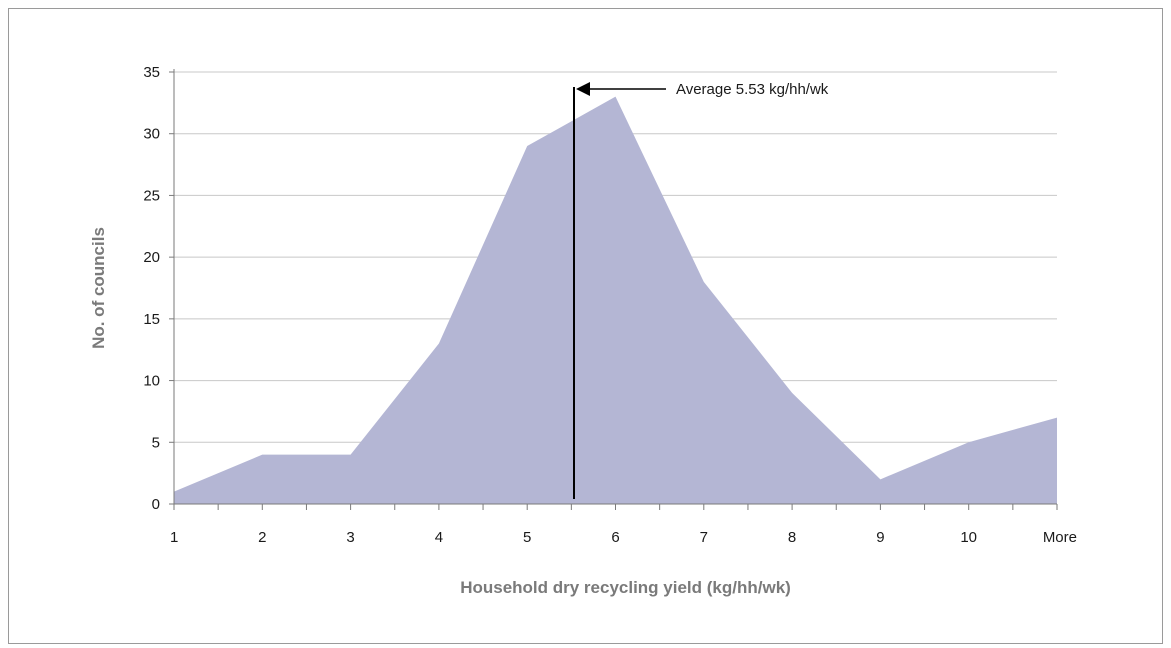 Image resolution: width=1171 pixels, height=648 pixels. I want to click on x-axis-title: Household dry recycling yield (kg/hh/wk), so click(625, 587).